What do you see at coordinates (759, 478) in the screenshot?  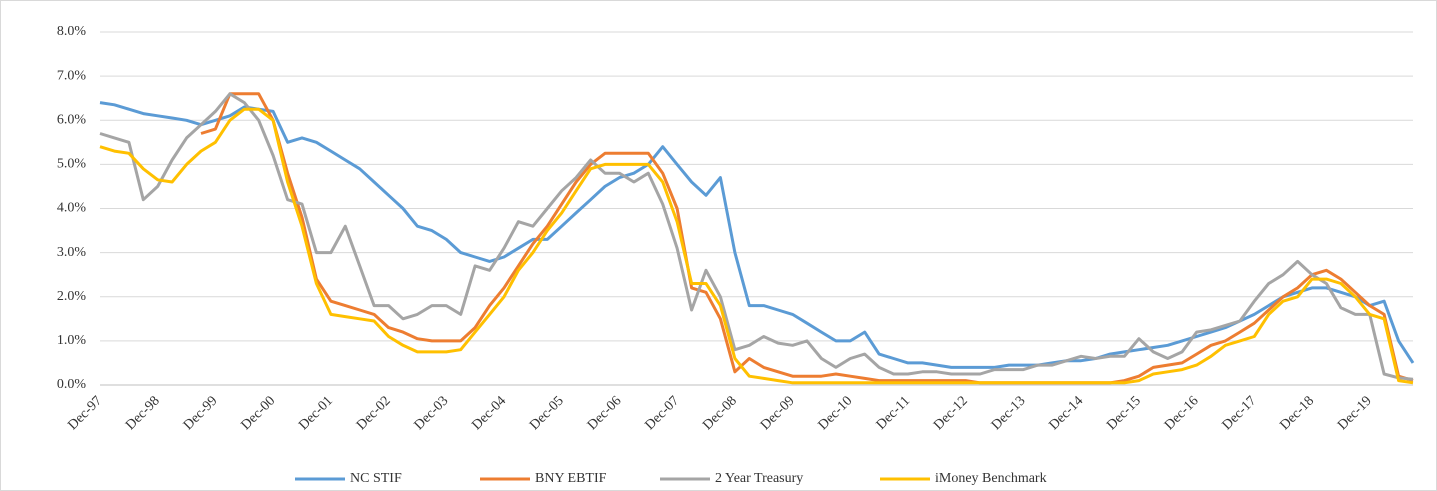 I see `legend-label: 2 Year Treasury` at bounding box center [759, 478].